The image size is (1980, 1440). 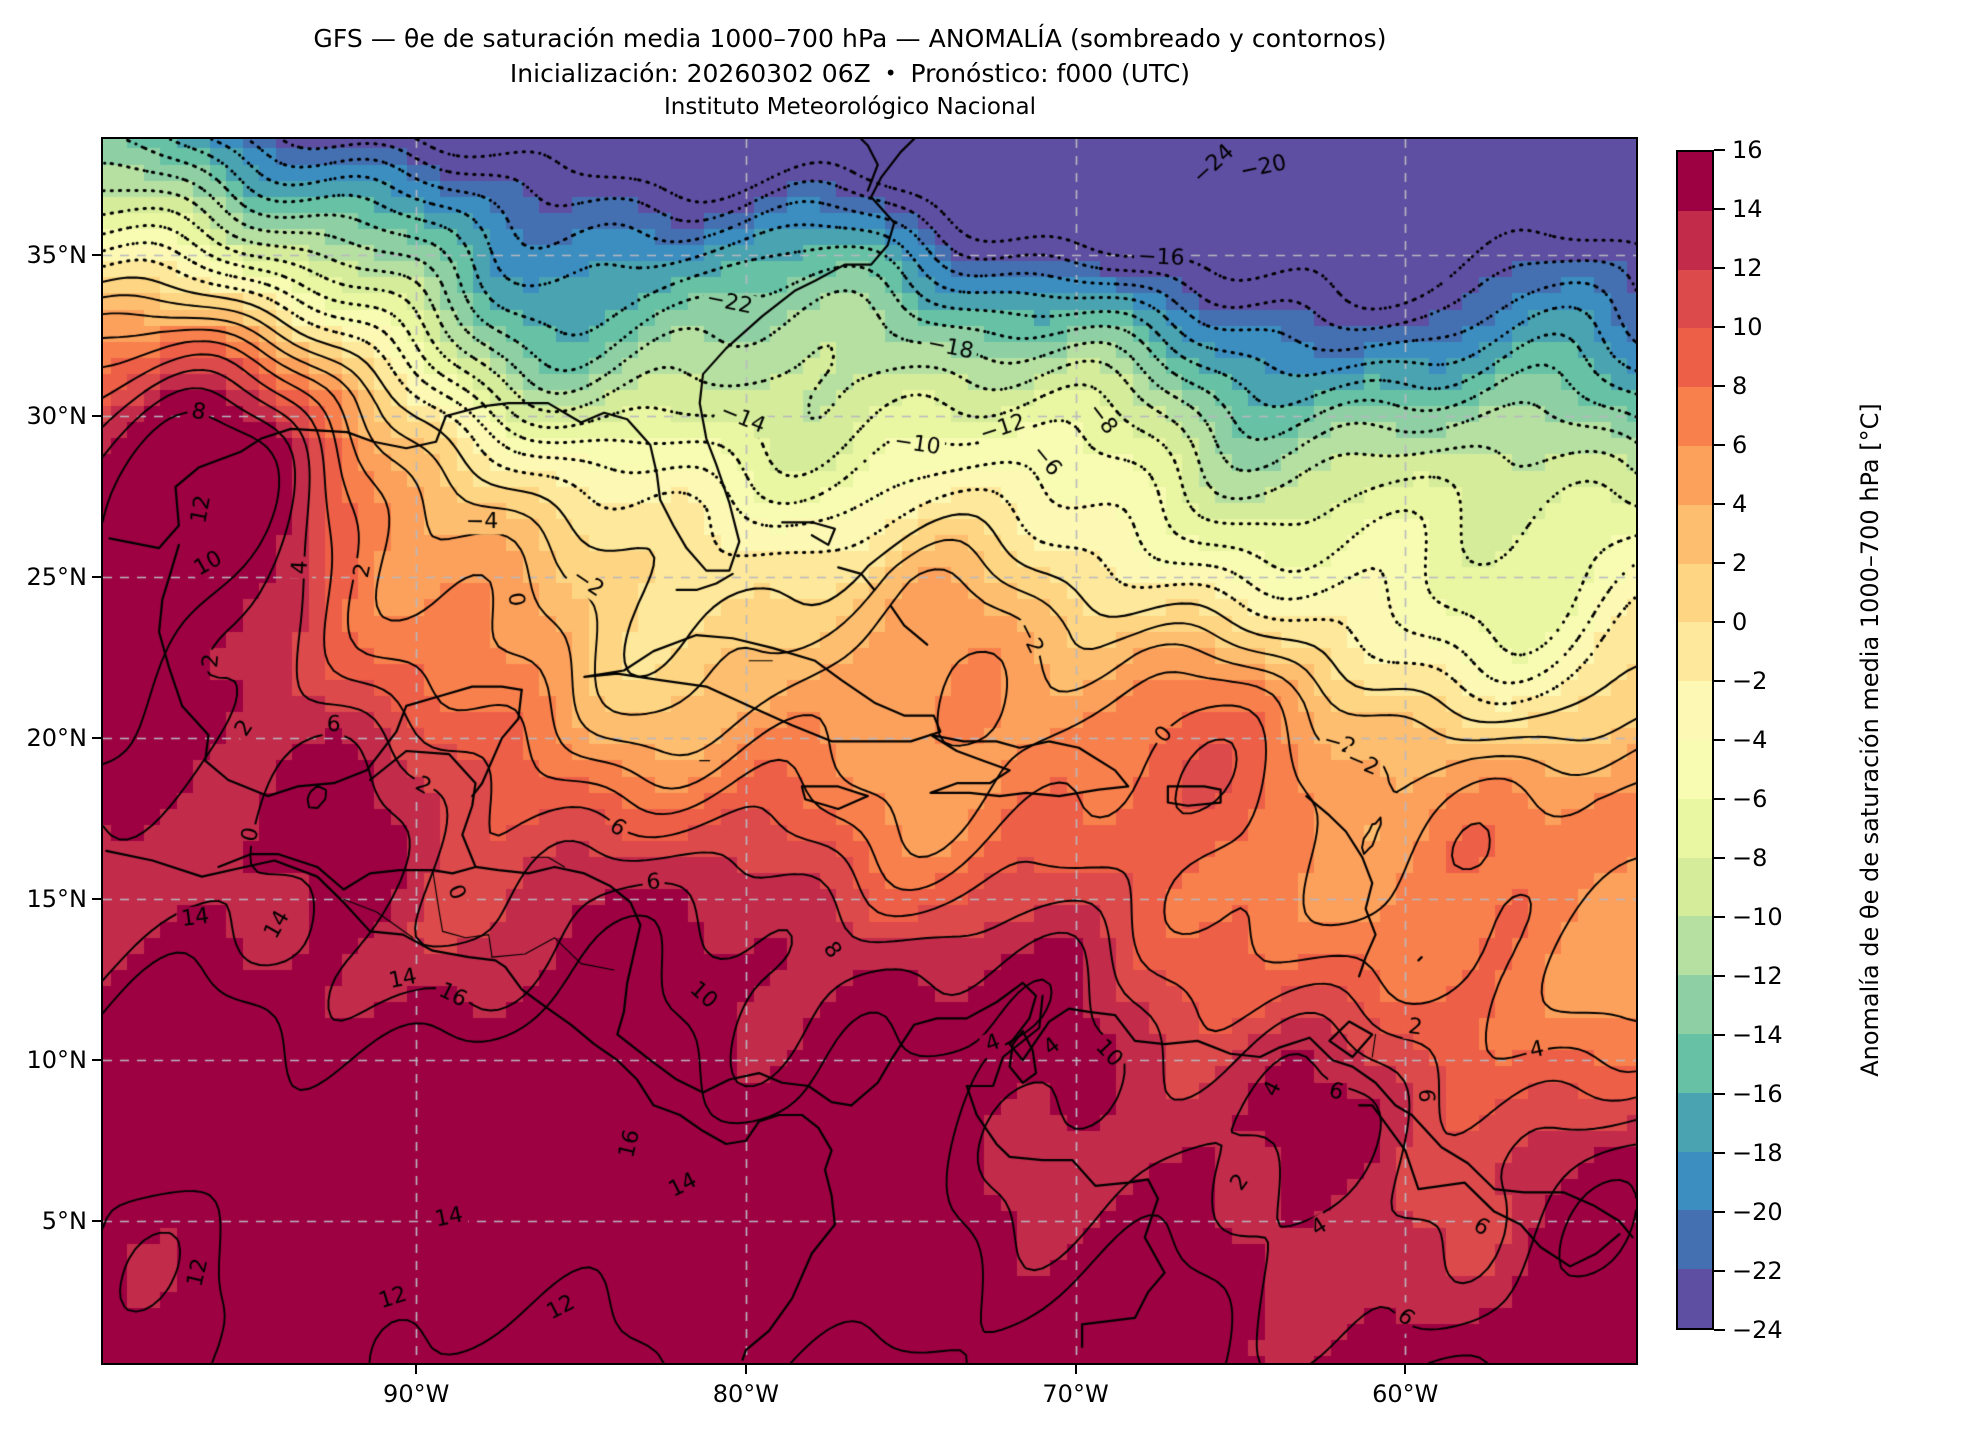 What do you see at coordinates (1750, 858) in the screenshot?
I see `colorbar-tick-label-12: −8` at bounding box center [1750, 858].